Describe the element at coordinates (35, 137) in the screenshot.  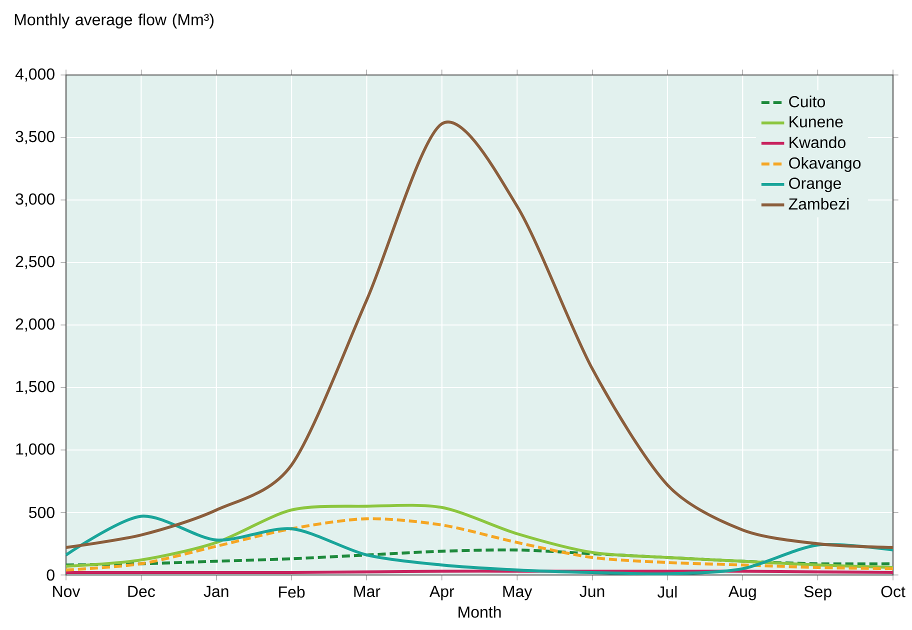
I see `y-tick-label: 3,500` at that location.